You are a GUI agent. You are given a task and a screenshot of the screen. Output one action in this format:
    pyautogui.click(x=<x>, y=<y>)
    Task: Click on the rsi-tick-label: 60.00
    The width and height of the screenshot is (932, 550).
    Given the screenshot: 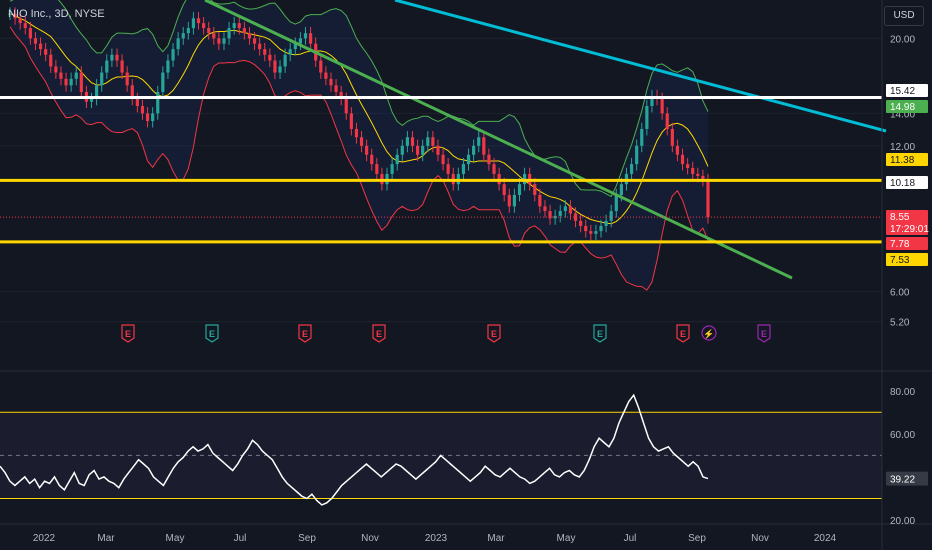 What is the action you would take?
    pyautogui.click(x=902, y=435)
    